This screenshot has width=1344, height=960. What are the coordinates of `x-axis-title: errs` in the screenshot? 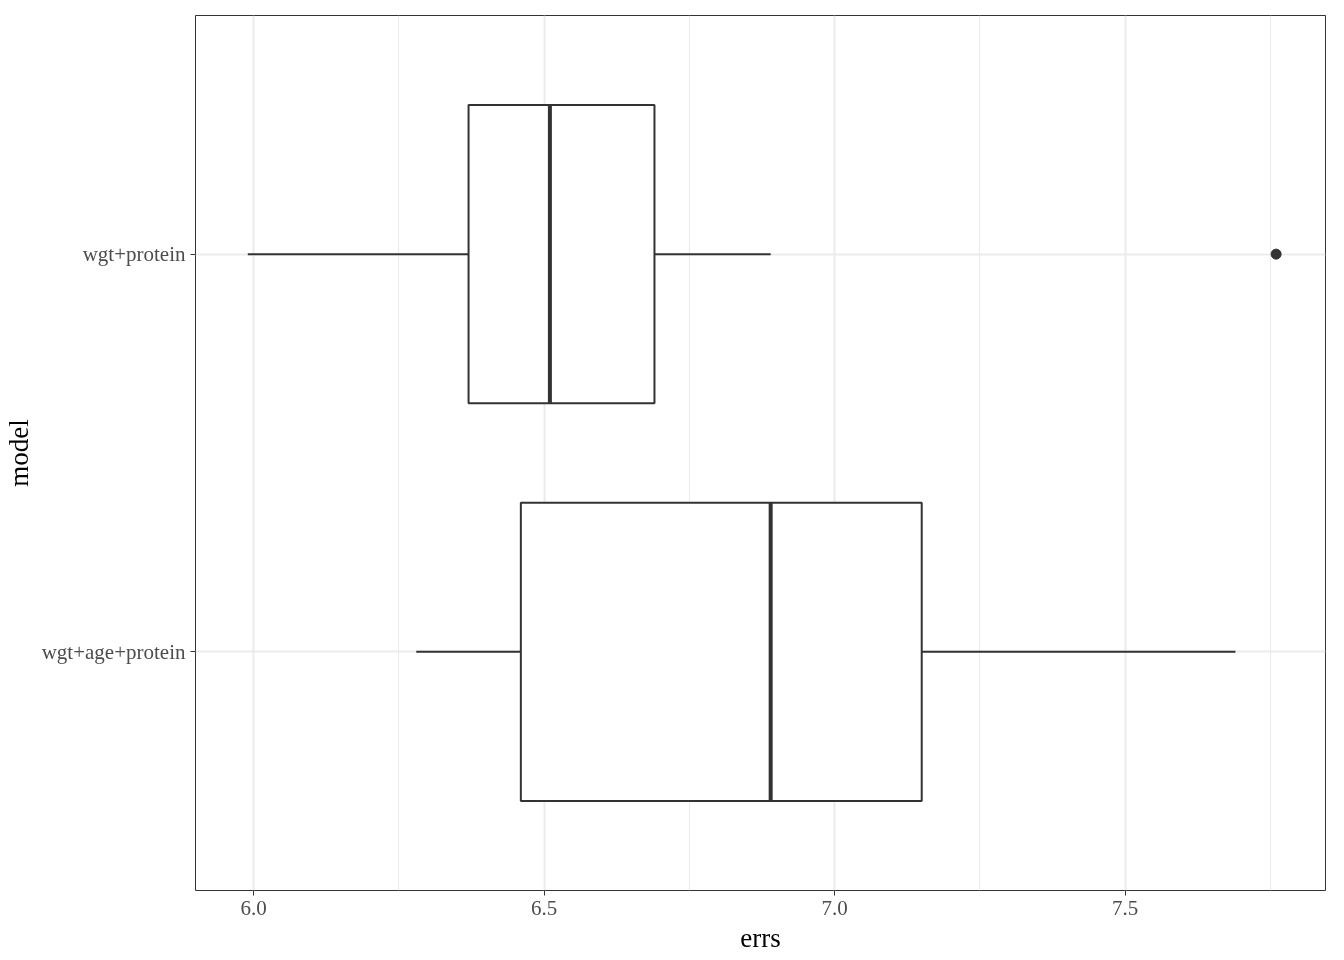 It's located at (760, 937).